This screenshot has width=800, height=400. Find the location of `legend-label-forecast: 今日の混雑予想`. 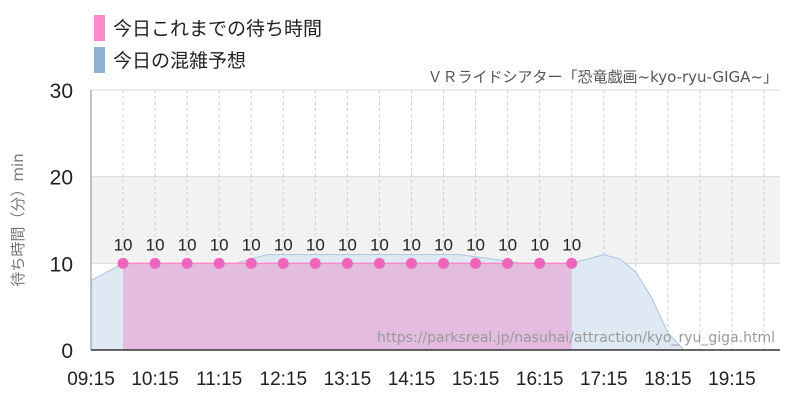

legend-label-forecast: 今日の混雑予想 is located at coordinates (180, 61).